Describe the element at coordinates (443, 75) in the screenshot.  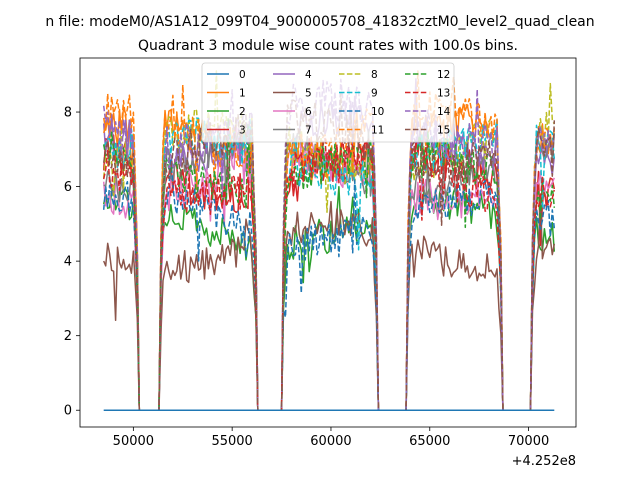
I see `legend-label-12: 12` at that location.